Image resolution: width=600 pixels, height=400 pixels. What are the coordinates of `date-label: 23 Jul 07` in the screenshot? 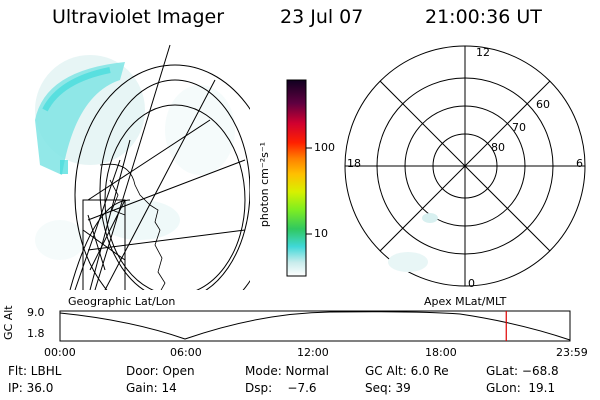 It's located at (322, 17).